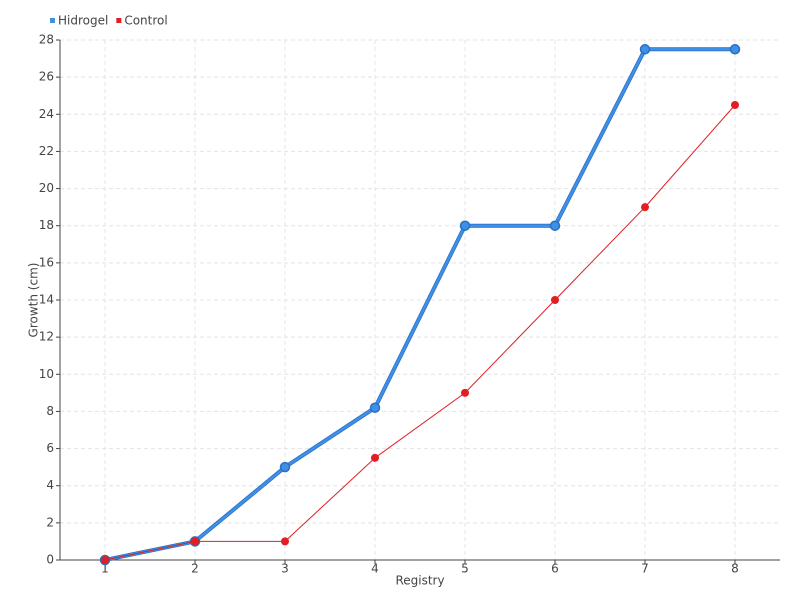  I want to click on x-tick-label: 8, so click(735, 569).